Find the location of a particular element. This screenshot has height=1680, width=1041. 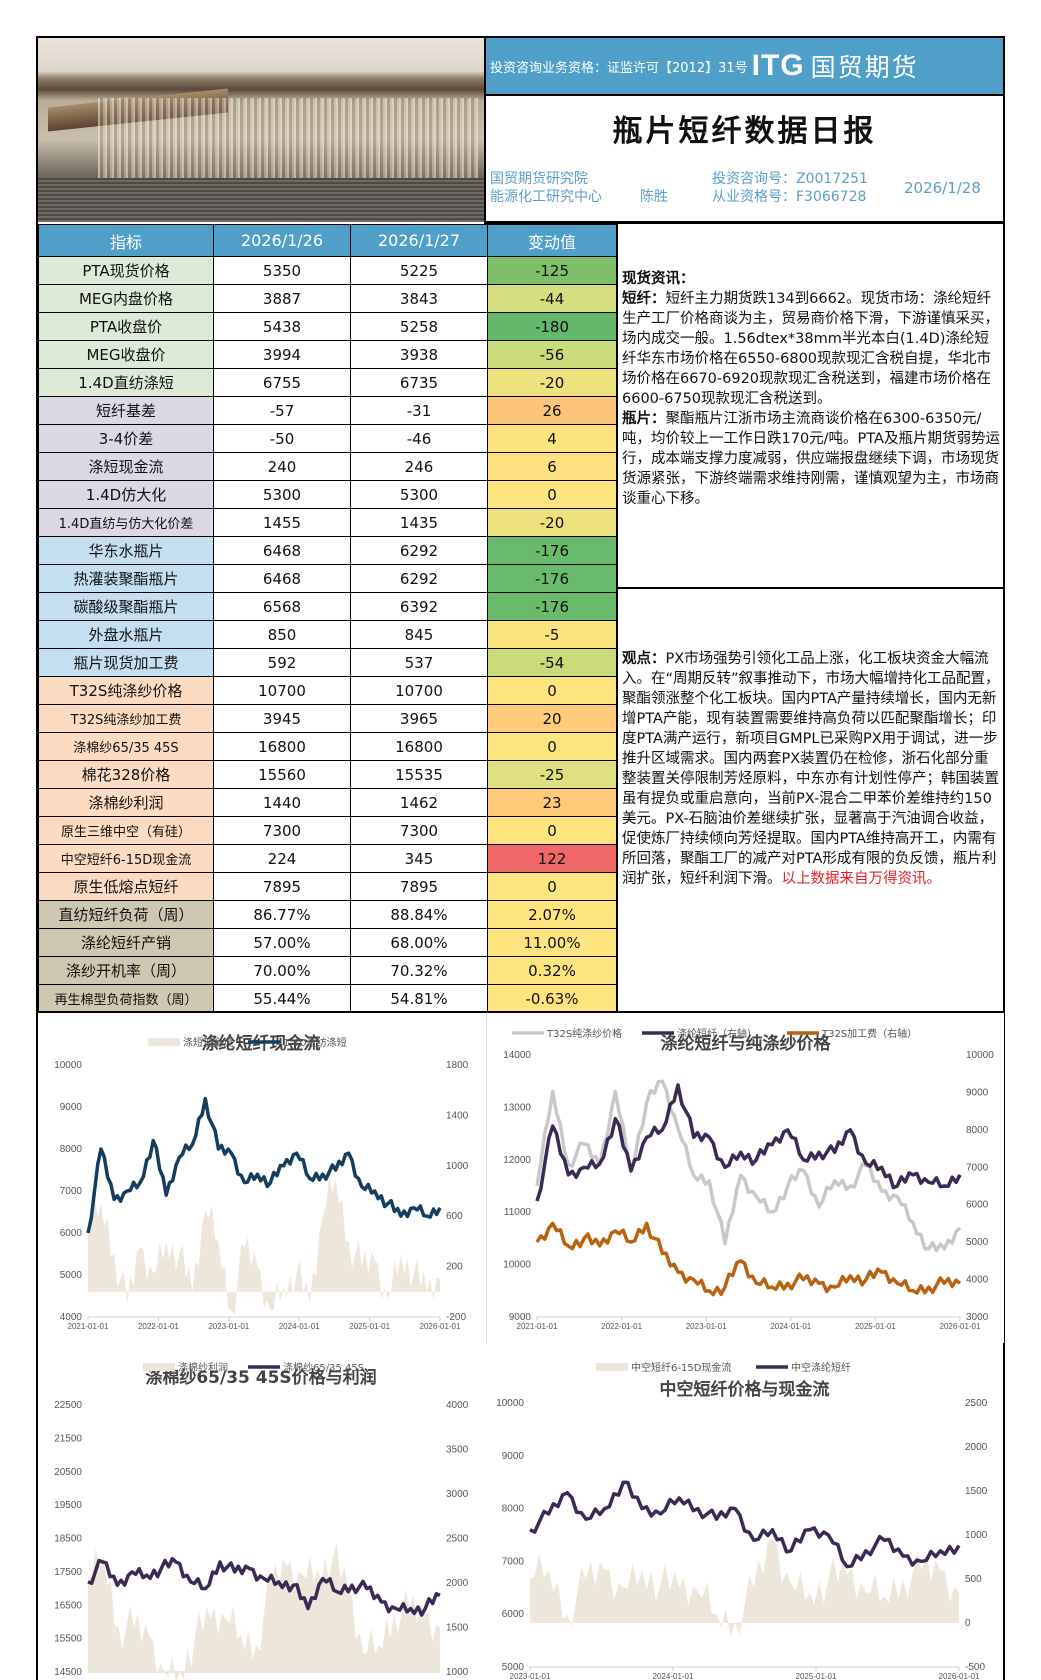

col-header-change: 变动值 is located at coordinates (552, 240).